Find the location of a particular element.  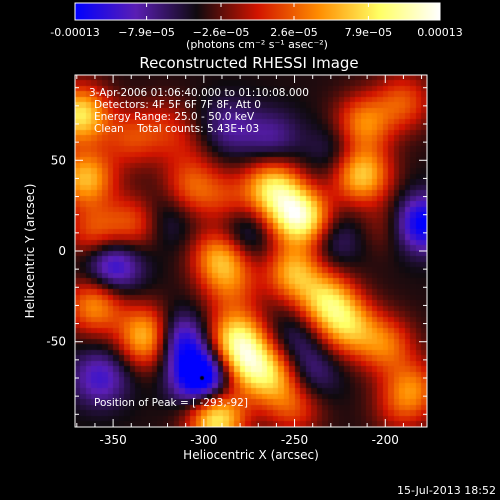

colorbar-tick-label: −2.6e−05 is located at coordinates (221, 32).